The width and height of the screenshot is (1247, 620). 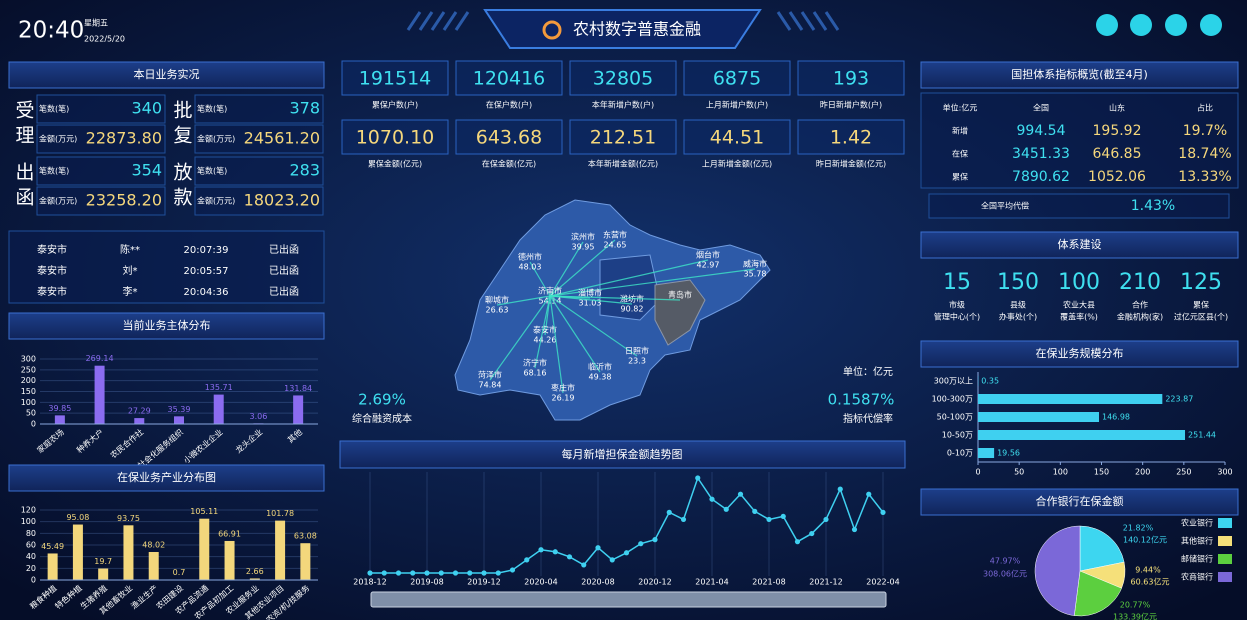 I want to click on export-button, so click(x=1141, y=25).